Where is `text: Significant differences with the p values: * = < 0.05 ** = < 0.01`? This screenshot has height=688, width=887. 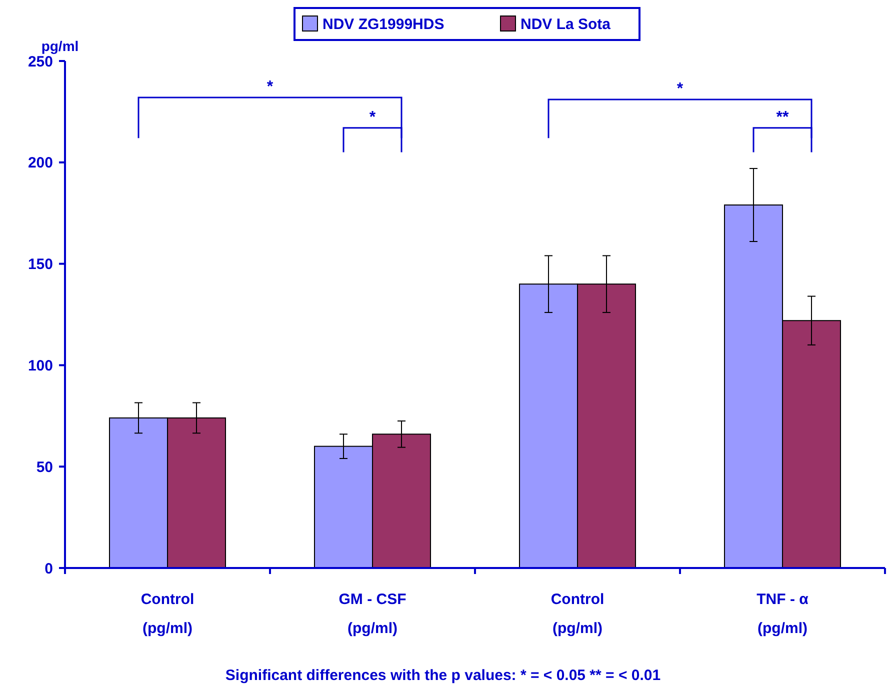 text: Significant differences with the p values: * = < 0.05 ** = < 0.01 is located at coordinates (443, 675).